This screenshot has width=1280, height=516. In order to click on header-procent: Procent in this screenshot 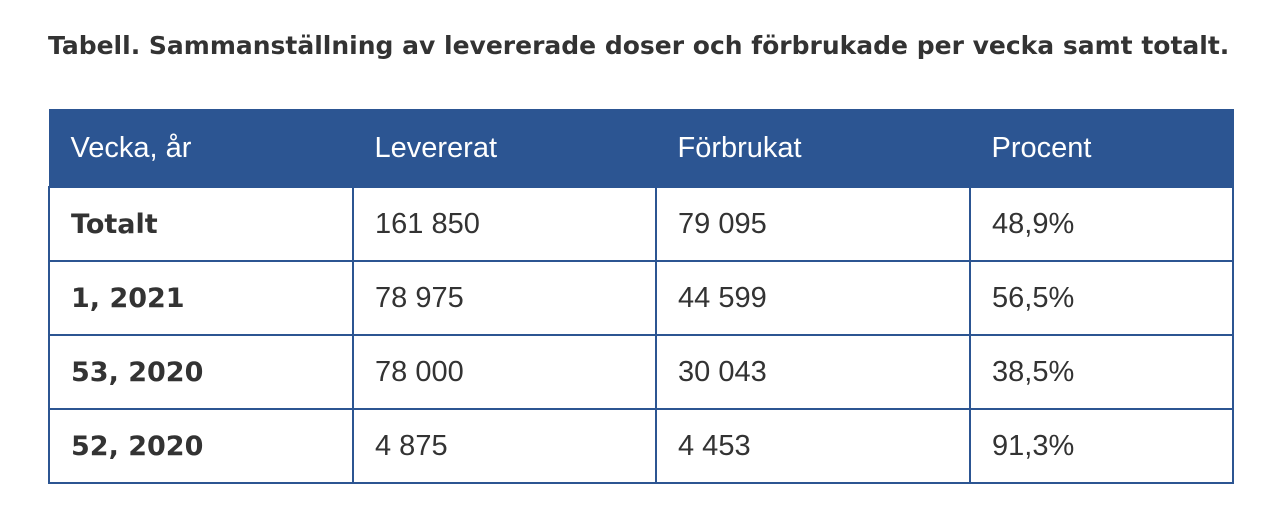, I will do `click(1101, 148)`.